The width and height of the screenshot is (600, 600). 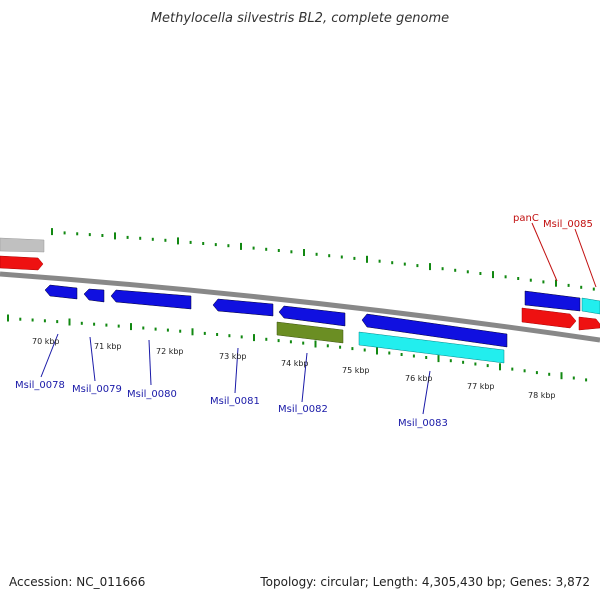 I want to click on scale-label: 77 kbp, so click(x=481, y=386).